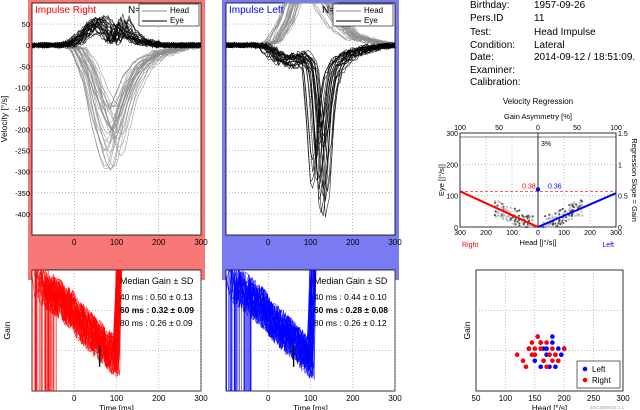  I want to click on y-tick-label: 300, so click(452, 134).